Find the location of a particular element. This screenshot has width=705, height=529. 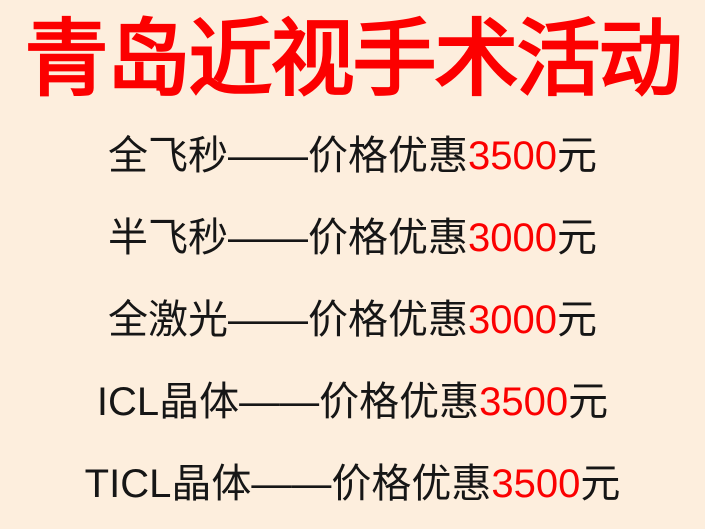

offer-line-ticl: TICL晶体——价格优惠3500元 is located at coordinates (352, 484).